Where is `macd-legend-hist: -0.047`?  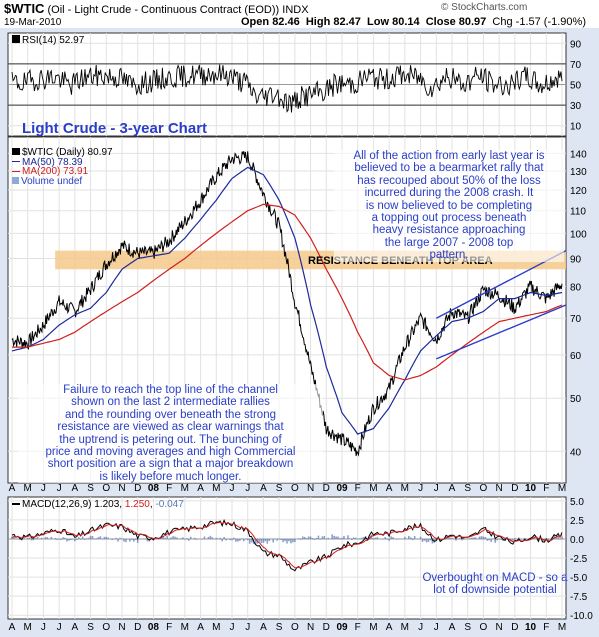 macd-legend-hist: -0.047 is located at coordinates (169, 504).